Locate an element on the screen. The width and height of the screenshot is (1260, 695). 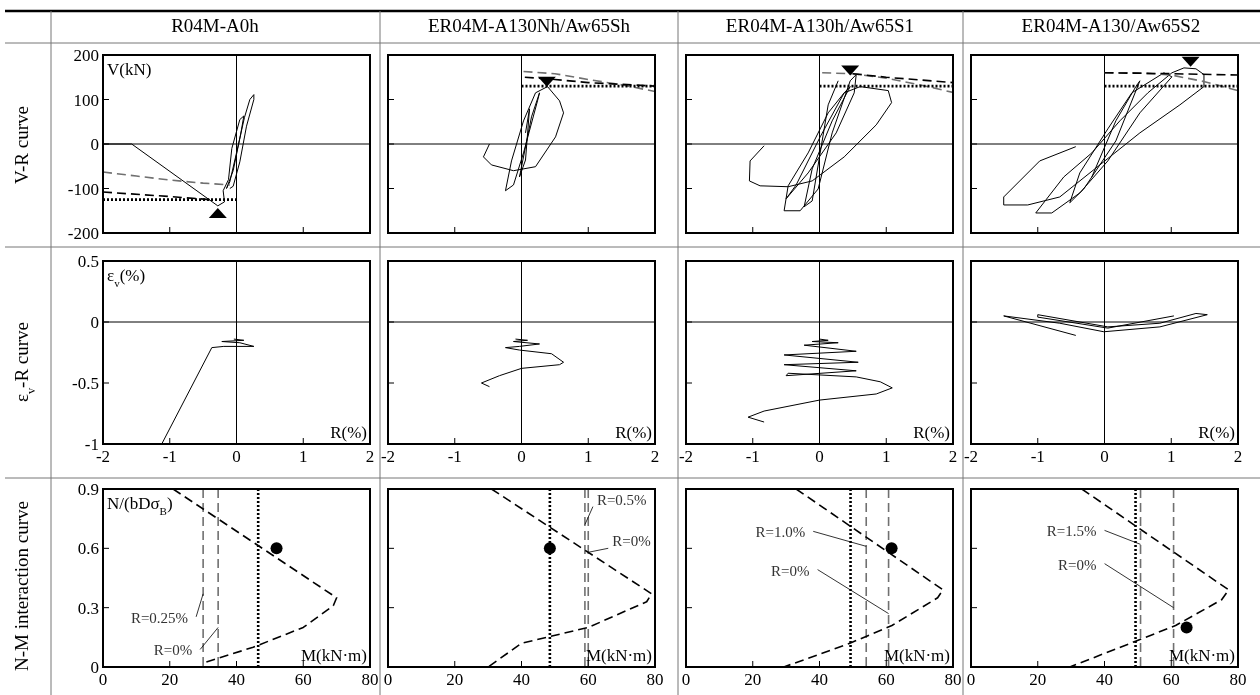
y-tick-label: -0.5 is located at coordinates (85, 383).